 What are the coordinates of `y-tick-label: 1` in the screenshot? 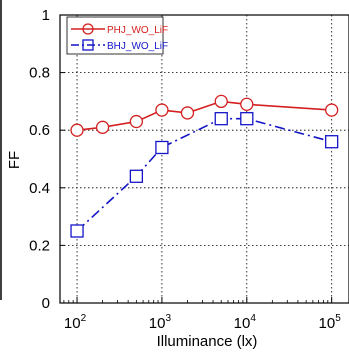 It's located at (46, 15).